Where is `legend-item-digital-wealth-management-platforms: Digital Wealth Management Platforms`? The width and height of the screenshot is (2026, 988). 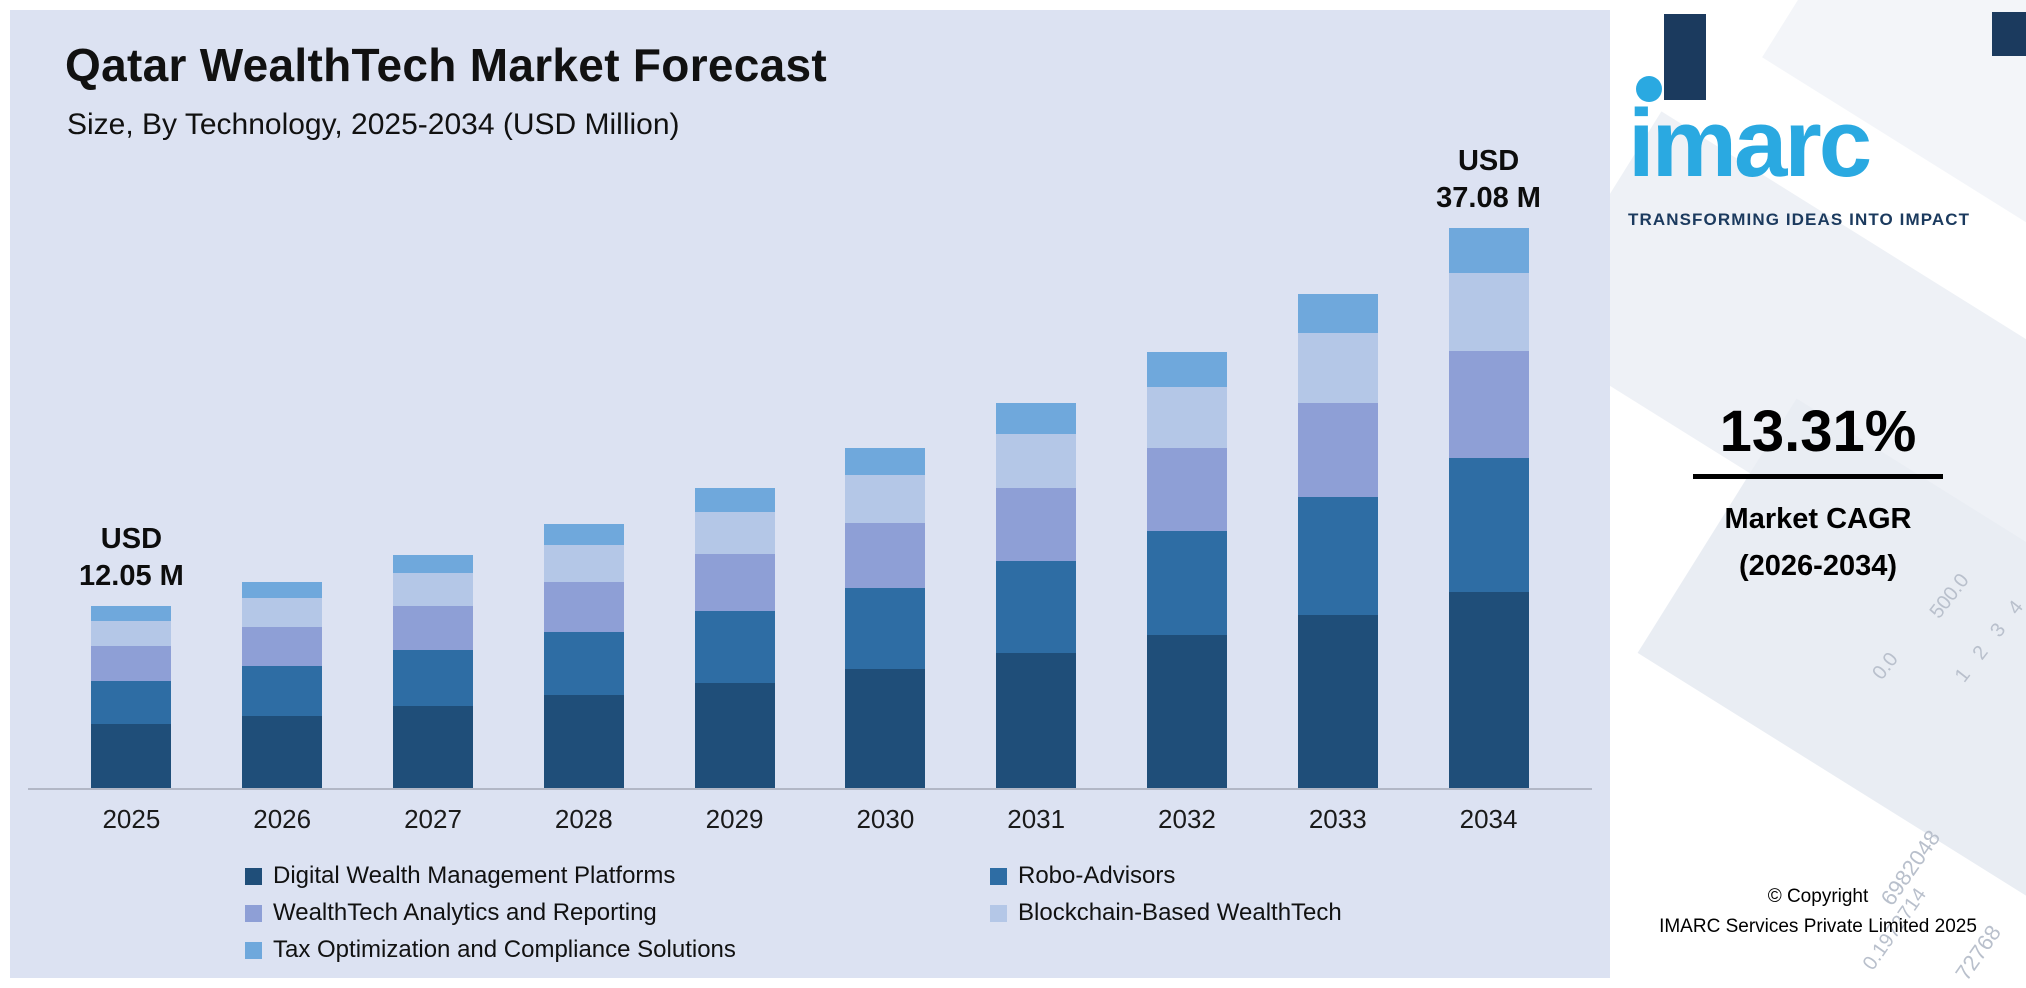 legend-item-digital-wealth-management-platforms: Digital Wealth Management Platforms is located at coordinates (617, 876).